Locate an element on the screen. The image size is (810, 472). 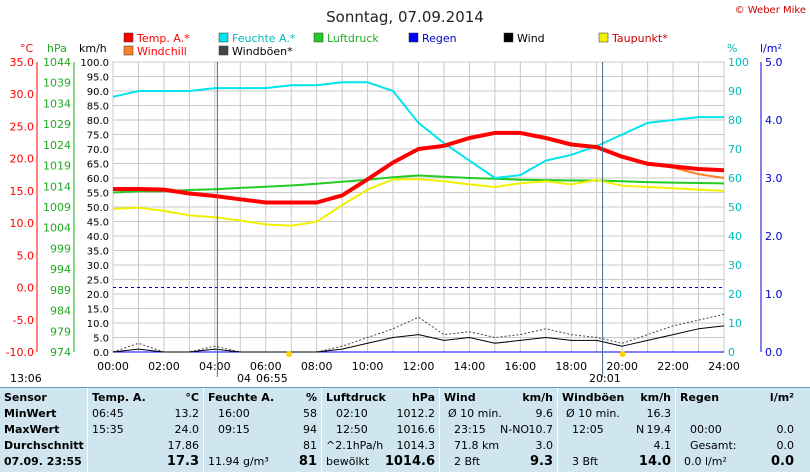
time-tick-label: 18:00 is located at coordinates (571, 366).